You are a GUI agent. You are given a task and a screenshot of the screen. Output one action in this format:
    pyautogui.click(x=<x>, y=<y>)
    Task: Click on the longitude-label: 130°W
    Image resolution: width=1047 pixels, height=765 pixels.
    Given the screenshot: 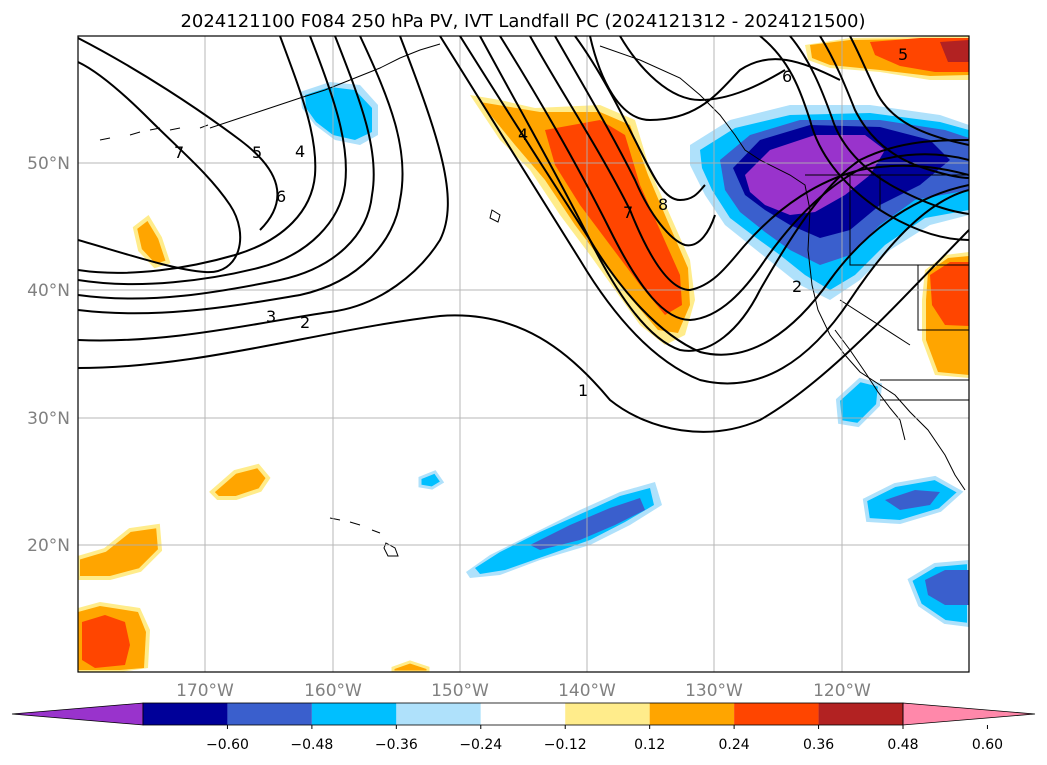 What is the action you would take?
    pyautogui.click(x=714, y=691)
    